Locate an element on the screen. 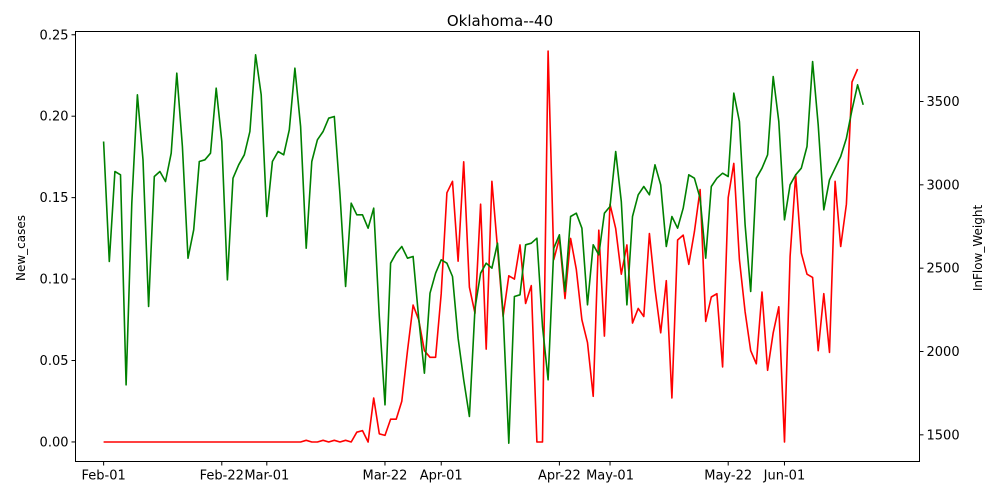 The height and width of the screenshot is (500, 1000). x-tick-label: Jun-01 is located at coordinates (784, 476).